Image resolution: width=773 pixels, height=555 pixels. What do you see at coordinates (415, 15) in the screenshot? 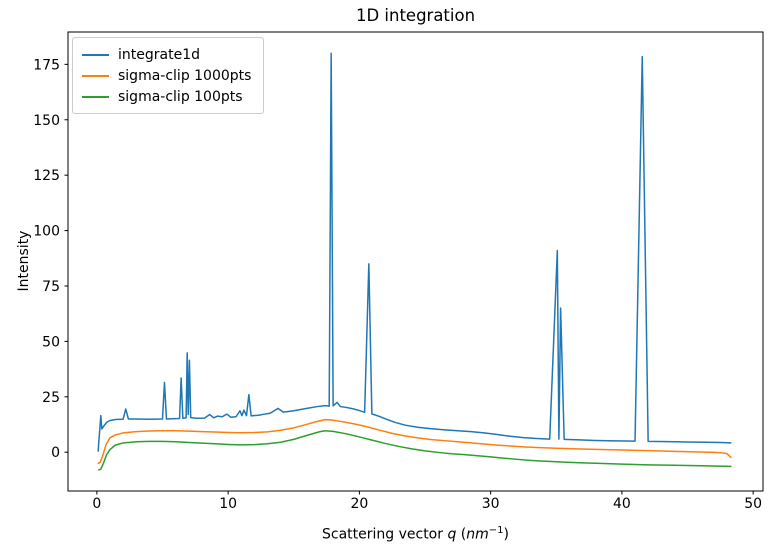
I see `chart-title: 1D integration` at bounding box center [415, 15].